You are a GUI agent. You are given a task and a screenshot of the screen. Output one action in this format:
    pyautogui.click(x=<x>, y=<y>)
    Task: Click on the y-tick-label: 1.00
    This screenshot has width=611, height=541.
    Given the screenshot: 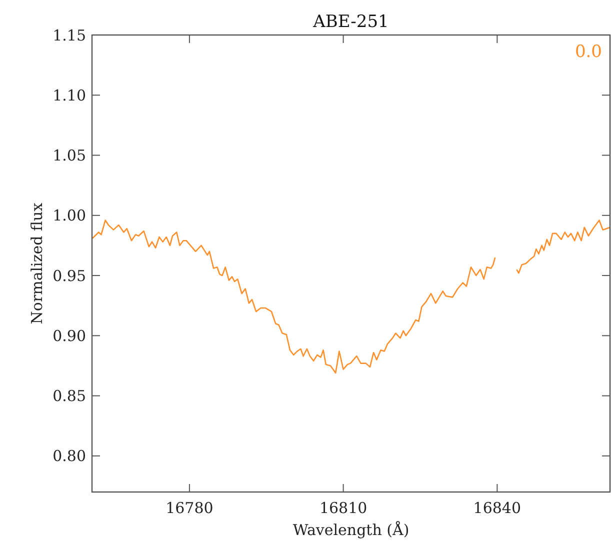 What is the action you would take?
    pyautogui.click(x=69, y=215)
    